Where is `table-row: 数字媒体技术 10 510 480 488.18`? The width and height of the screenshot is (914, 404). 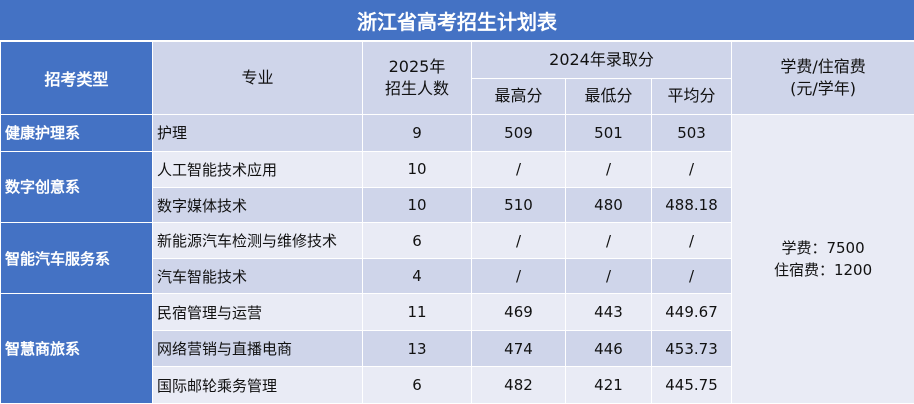
table-row: 数字媒体技术 10 510 480 488.18 is located at coordinates (457, 205).